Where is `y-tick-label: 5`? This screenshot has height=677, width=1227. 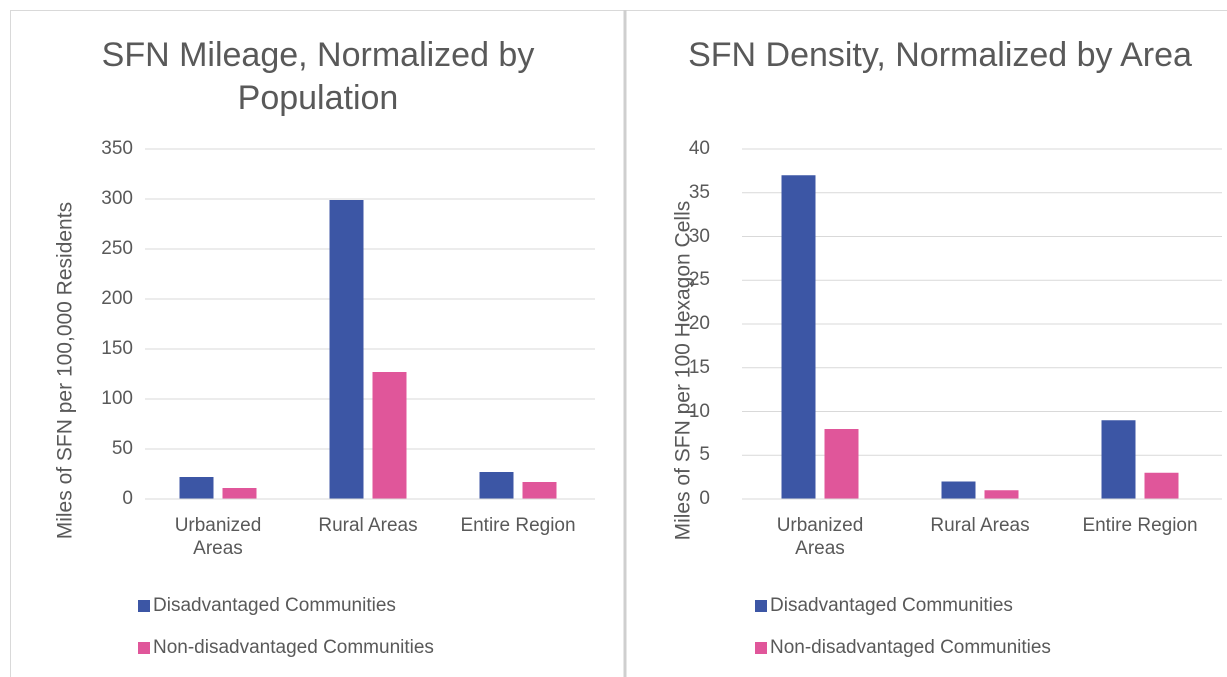 y-tick-label: 5 is located at coordinates (704, 455).